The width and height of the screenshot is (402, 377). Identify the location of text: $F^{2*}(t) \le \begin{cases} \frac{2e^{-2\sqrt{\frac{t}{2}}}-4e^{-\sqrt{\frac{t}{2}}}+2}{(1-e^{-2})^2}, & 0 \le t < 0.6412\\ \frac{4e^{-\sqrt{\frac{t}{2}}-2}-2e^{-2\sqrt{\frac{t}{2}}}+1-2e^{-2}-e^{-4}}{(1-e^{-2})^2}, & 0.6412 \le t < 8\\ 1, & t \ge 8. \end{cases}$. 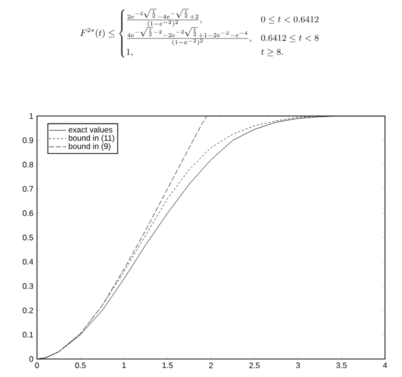
(199, 33).